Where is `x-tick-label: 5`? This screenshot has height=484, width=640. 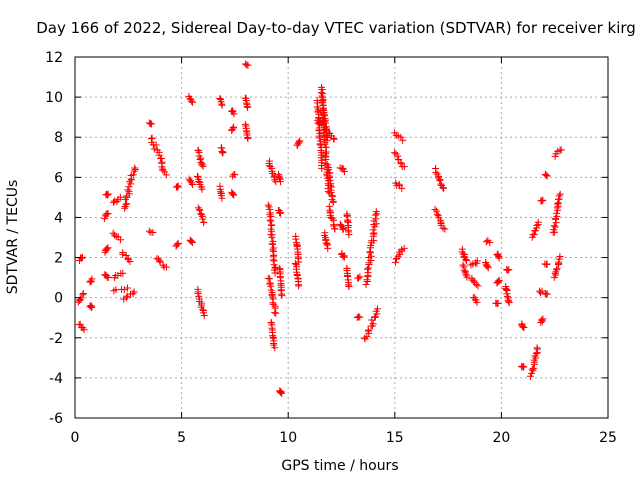
x-tick-label: 5 is located at coordinates (181, 438).